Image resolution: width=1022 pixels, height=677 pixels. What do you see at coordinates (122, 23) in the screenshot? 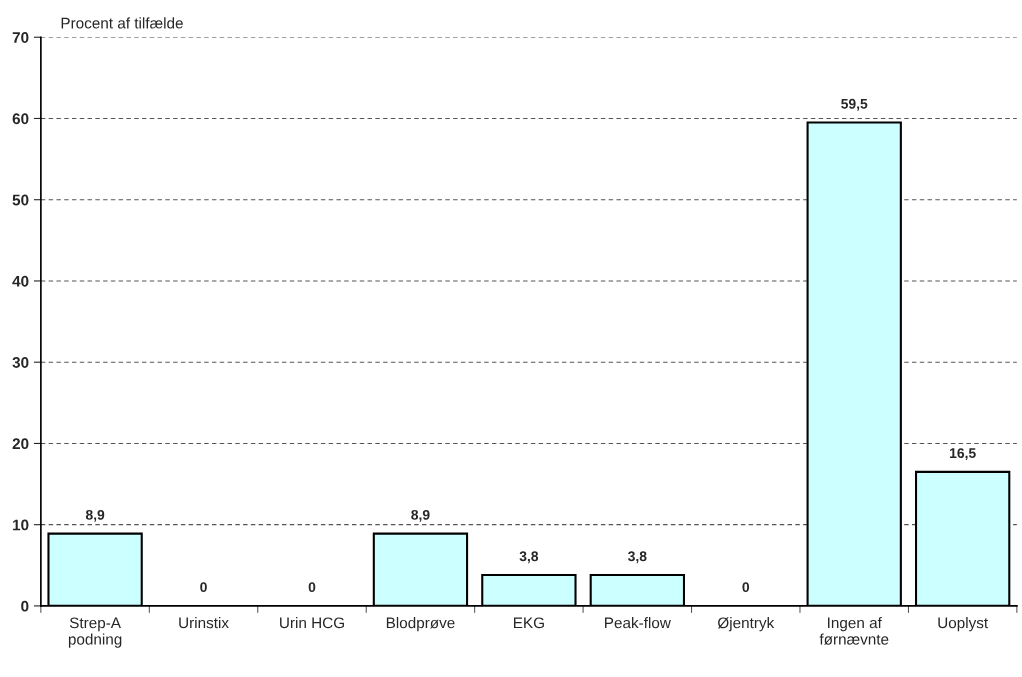
I see `y-axis-title: Procent af tilfælde` at bounding box center [122, 23].